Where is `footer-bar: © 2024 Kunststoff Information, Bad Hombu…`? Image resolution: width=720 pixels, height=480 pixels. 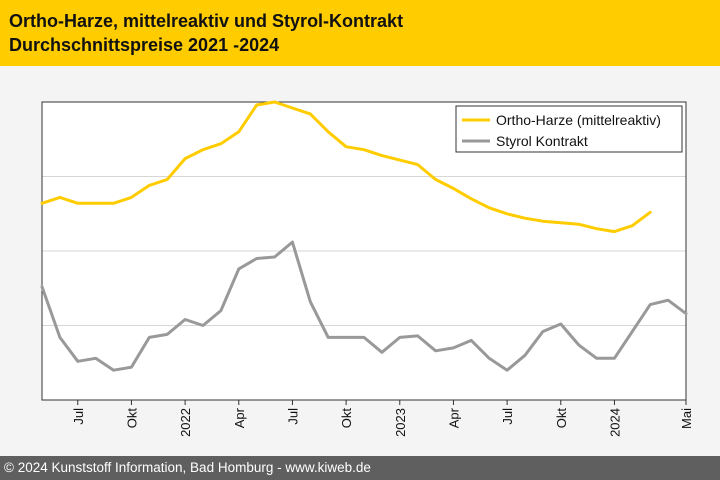 footer-bar: © 2024 Kunststoff Information, Bad Hombu… is located at coordinates (360, 468).